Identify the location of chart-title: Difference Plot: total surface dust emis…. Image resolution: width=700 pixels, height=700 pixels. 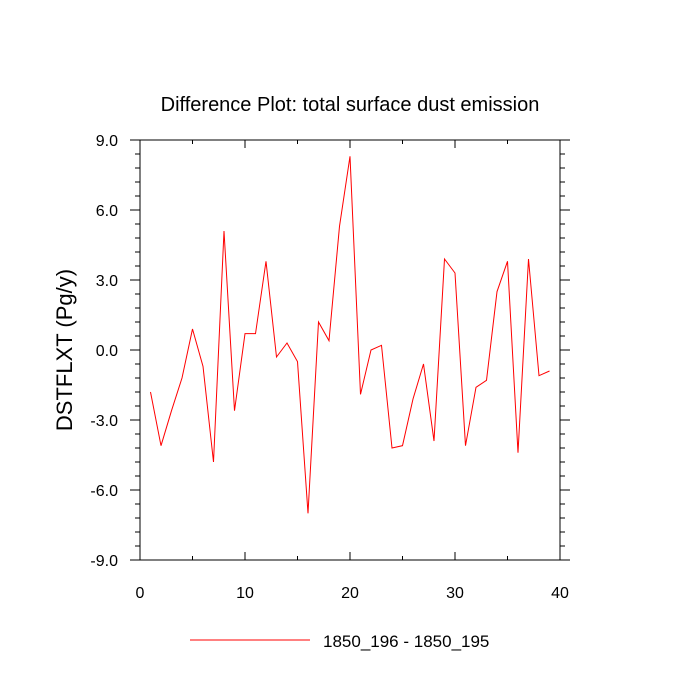
(350, 105).